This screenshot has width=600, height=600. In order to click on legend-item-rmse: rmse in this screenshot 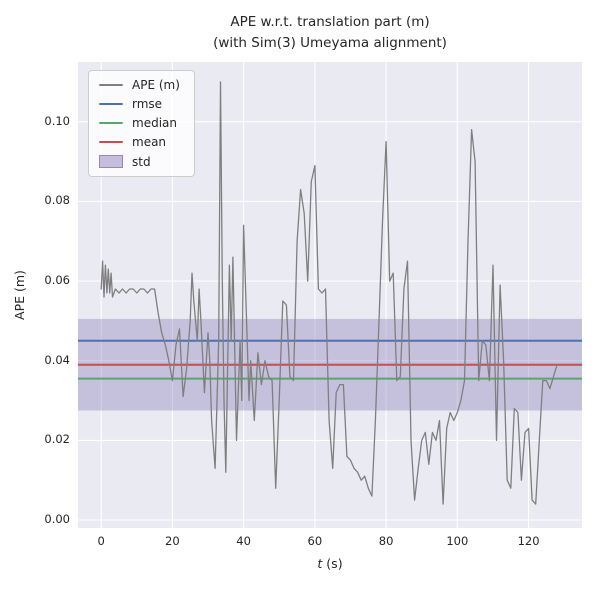, I will do `click(139, 104)`.